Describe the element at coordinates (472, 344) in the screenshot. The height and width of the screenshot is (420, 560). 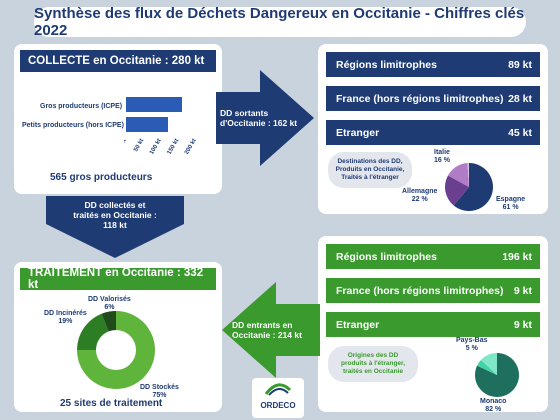
I see `pie-label-paysbas: Pays-Bas 5 %` at that location.